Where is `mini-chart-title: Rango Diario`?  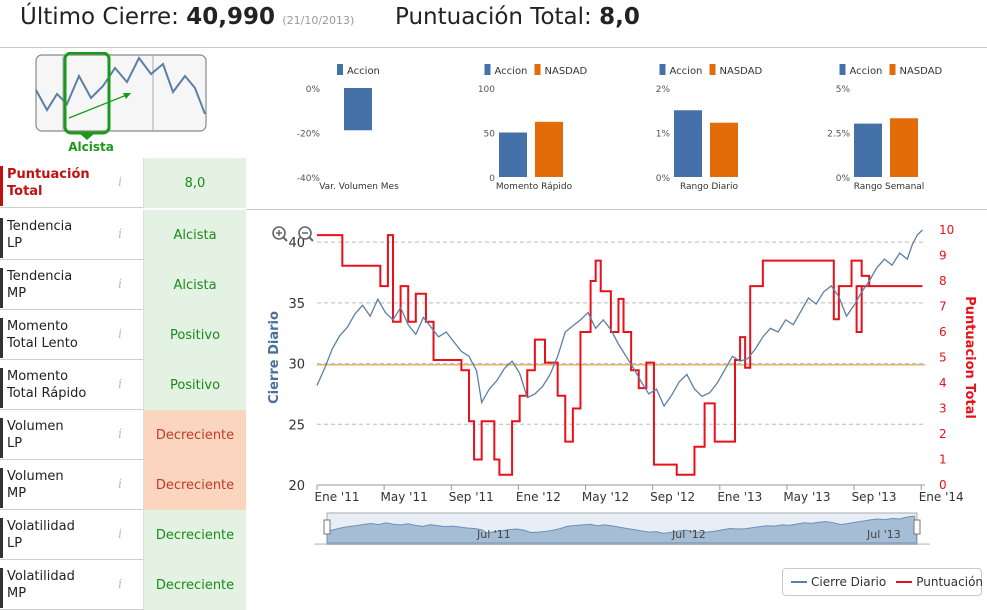 mini-chart-title: Rango Diario is located at coordinates (709, 187).